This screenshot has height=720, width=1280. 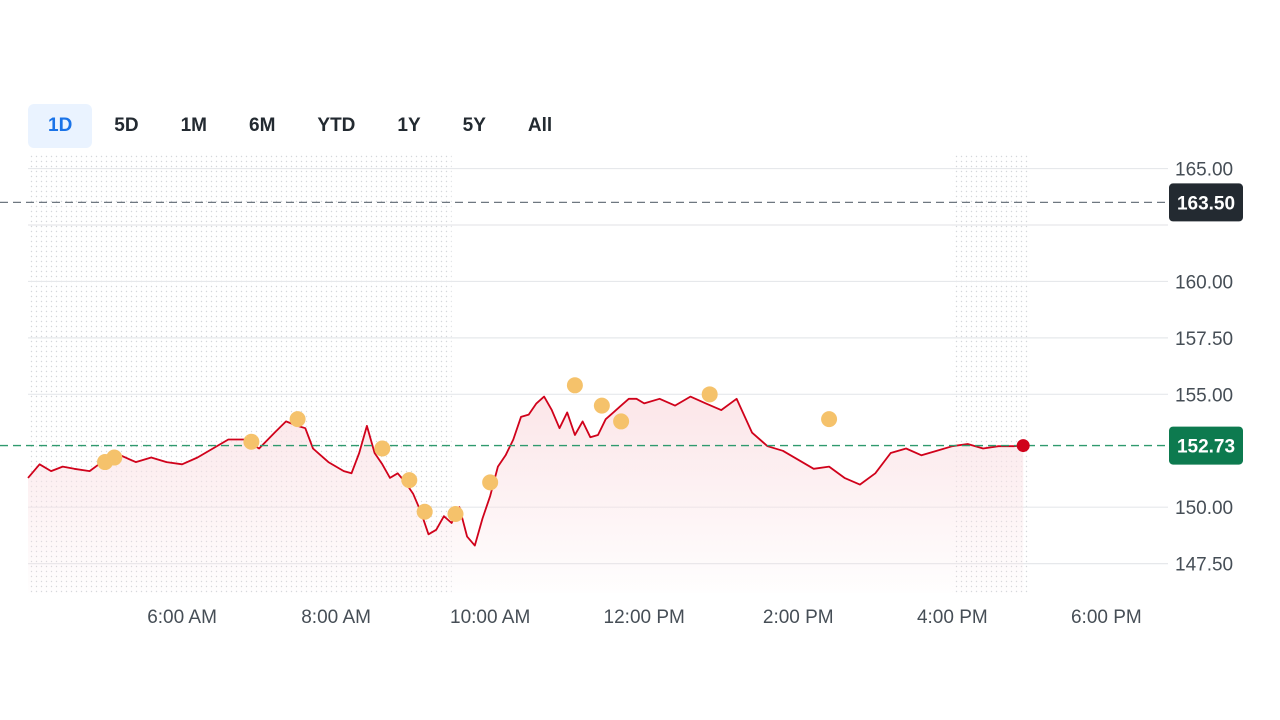 What do you see at coordinates (301, 126) in the screenshot?
I see `range-tabs: 1D 5D 1M 6M YTD 1Y 5Y All` at bounding box center [301, 126].